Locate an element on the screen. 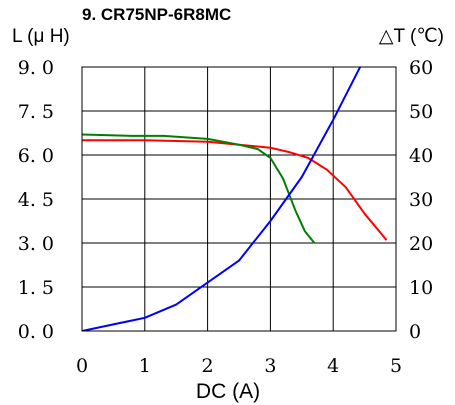 Image resolution: width=455 pixels, height=405 pixels. y-left-tick-label: 1. 5 is located at coordinates (36, 288).